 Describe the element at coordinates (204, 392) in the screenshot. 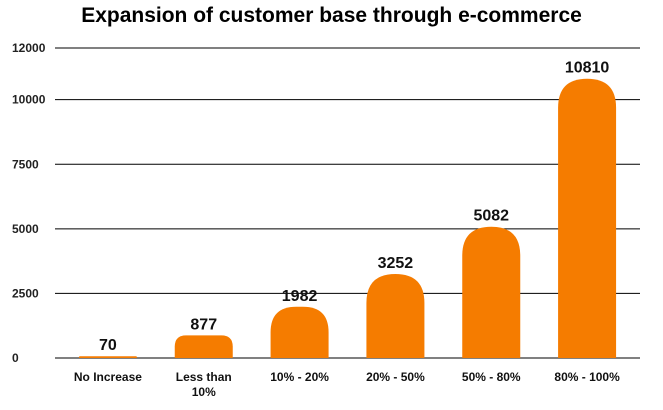

I see `x-tick-label: 10%` at that location.